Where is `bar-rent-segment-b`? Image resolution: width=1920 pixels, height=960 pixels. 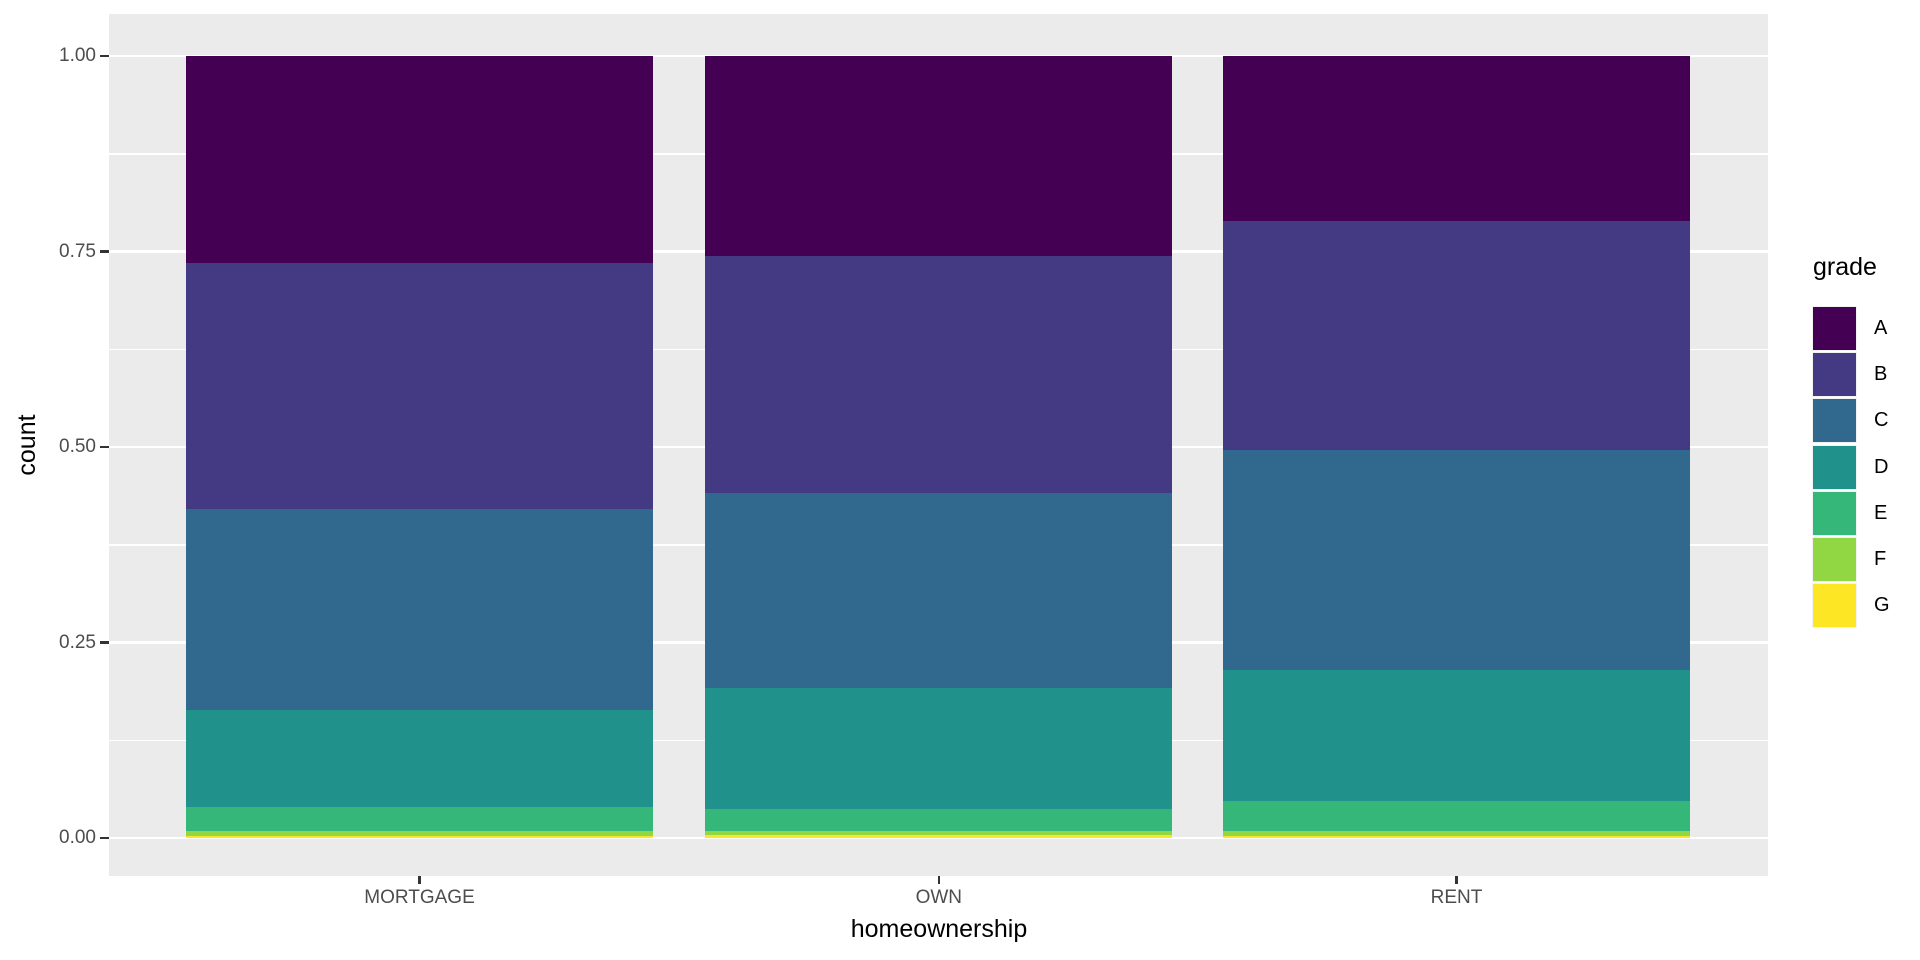
bar-rent-segment-b is located at coordinates (1456, 336).